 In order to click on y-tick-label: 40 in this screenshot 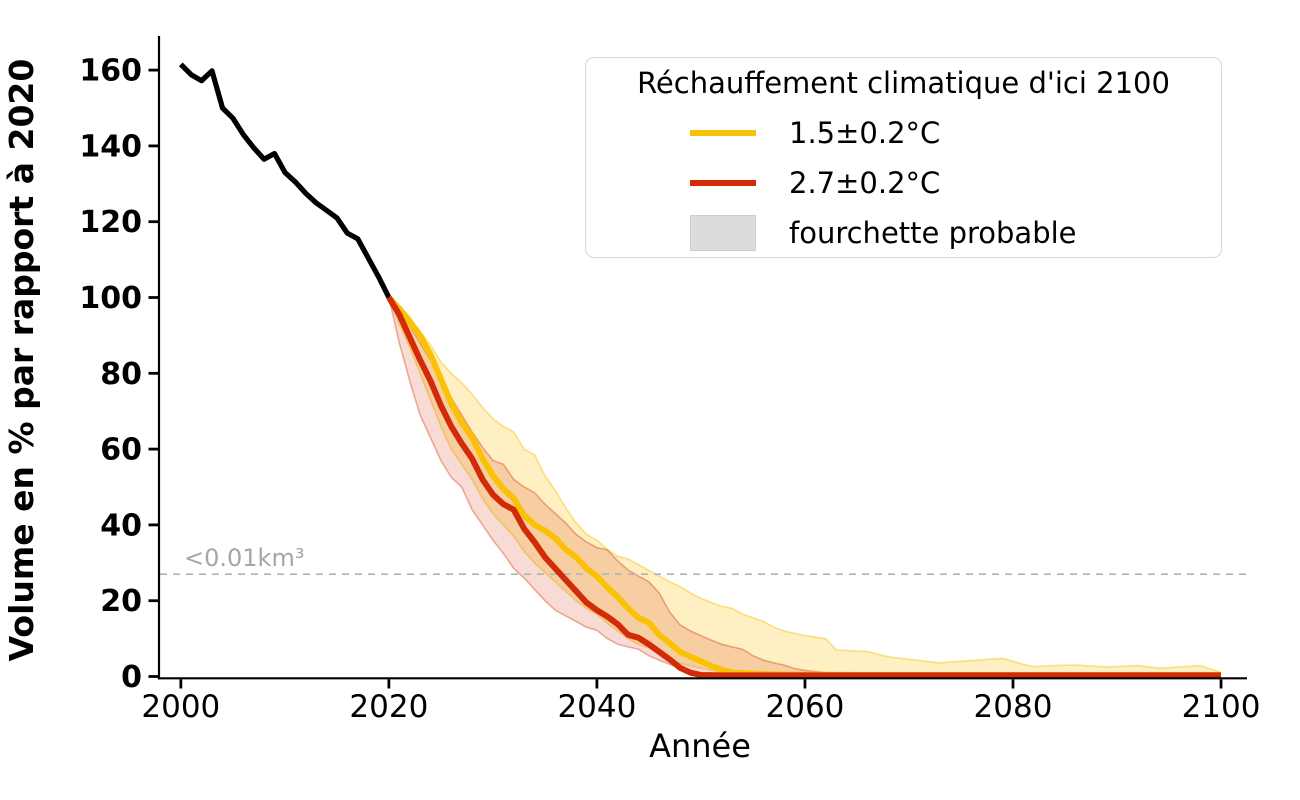, I will do `click(121, 525)`.